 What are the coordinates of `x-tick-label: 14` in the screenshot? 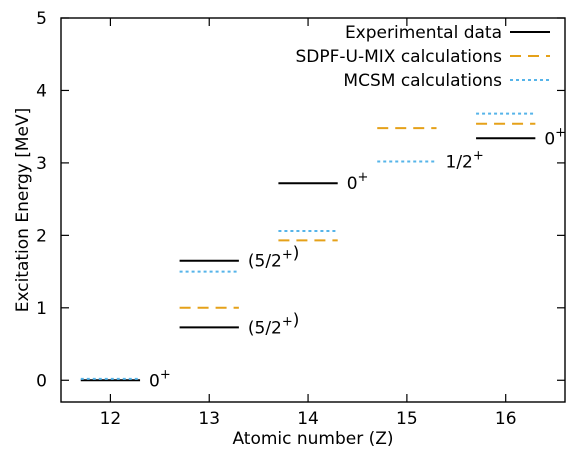 It's located at (308, 419).